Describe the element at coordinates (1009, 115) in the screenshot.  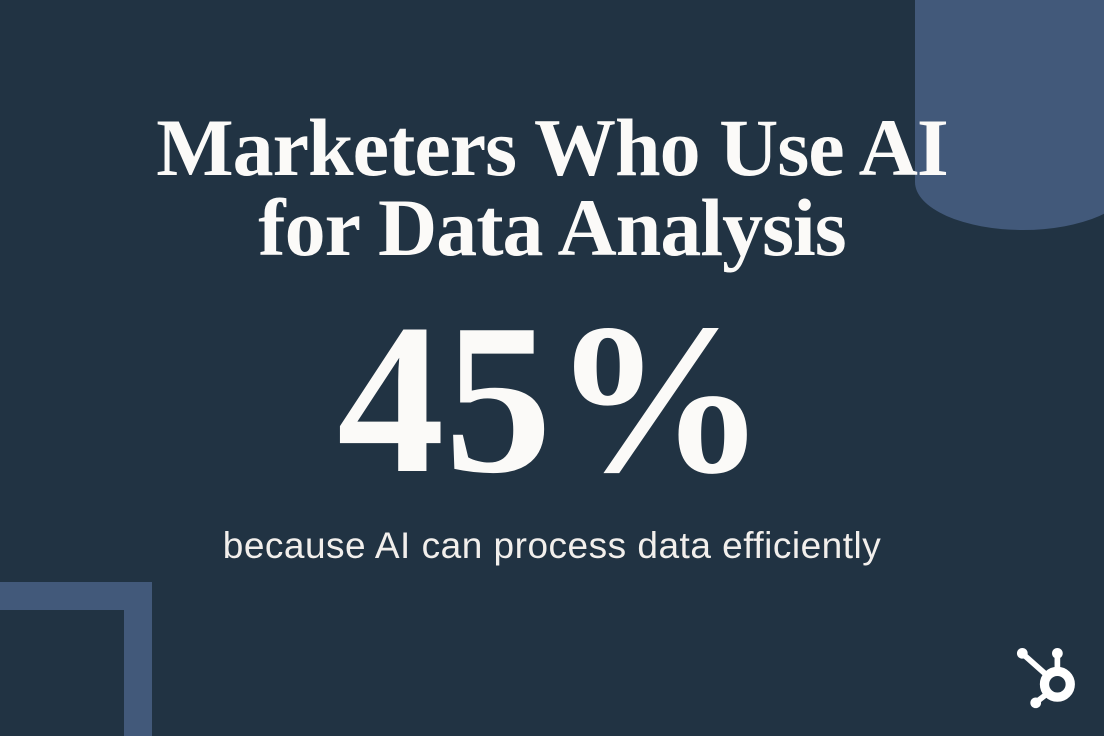
I see `arch-shape` at that location.